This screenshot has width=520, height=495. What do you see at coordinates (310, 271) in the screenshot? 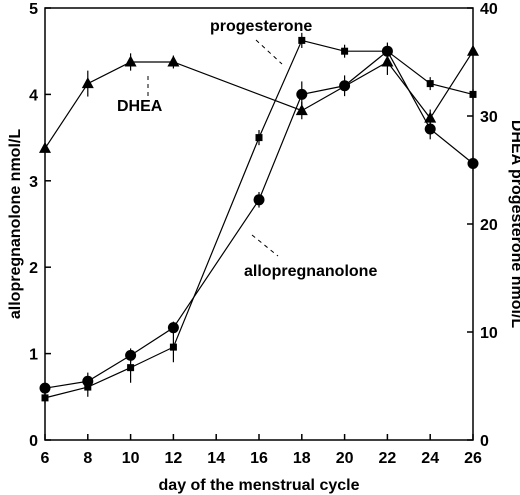
I see `annotation-allopregnanolone: allopregnanolone` at bounding box center [310, 271].